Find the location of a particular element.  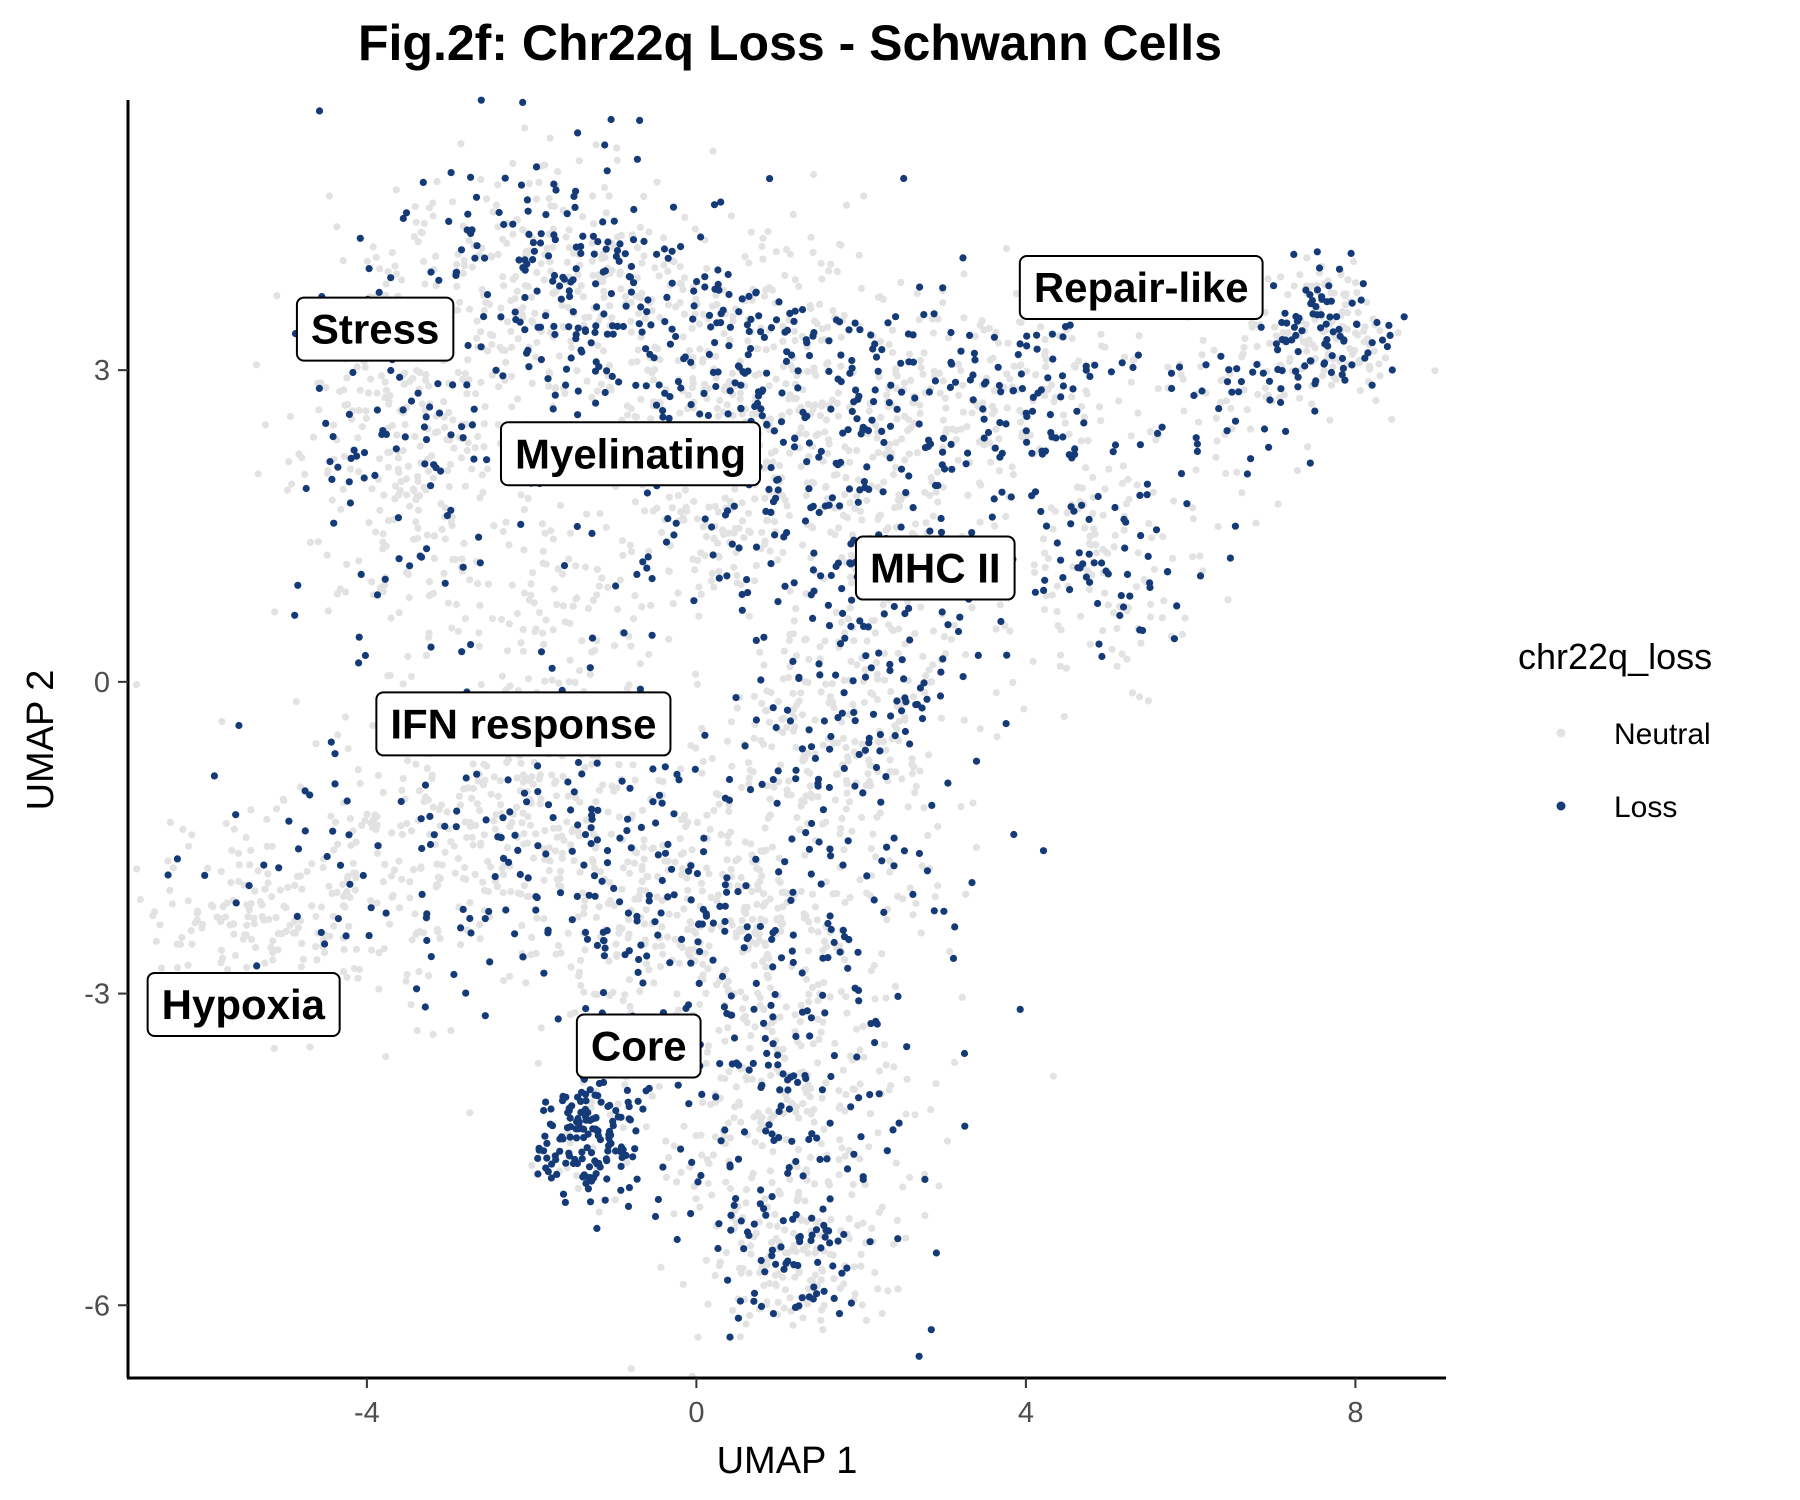

x-tick-label: 4 is located at coordinates (1026, 1413).